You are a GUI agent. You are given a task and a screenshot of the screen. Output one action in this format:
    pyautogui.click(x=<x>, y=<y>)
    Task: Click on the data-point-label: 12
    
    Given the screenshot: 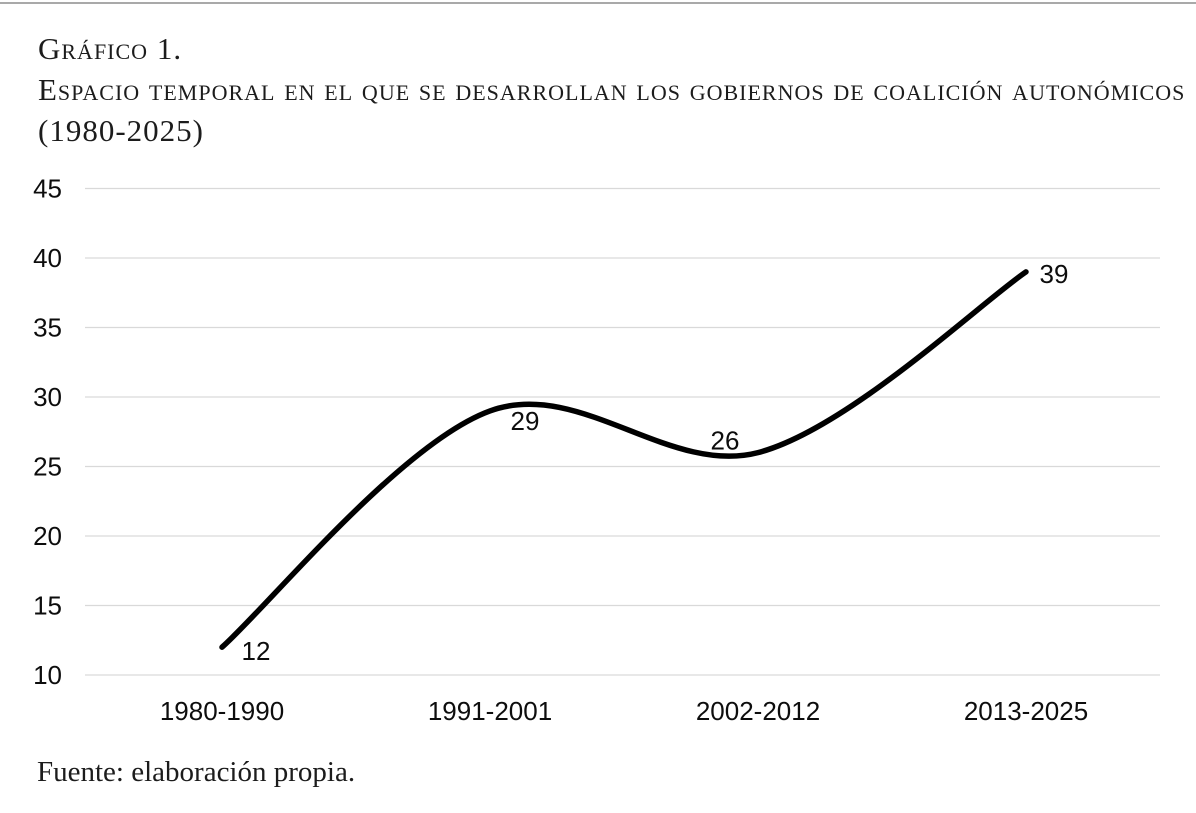 What is the action you would take?
    pyautogui.click(x=256, y=651)
    